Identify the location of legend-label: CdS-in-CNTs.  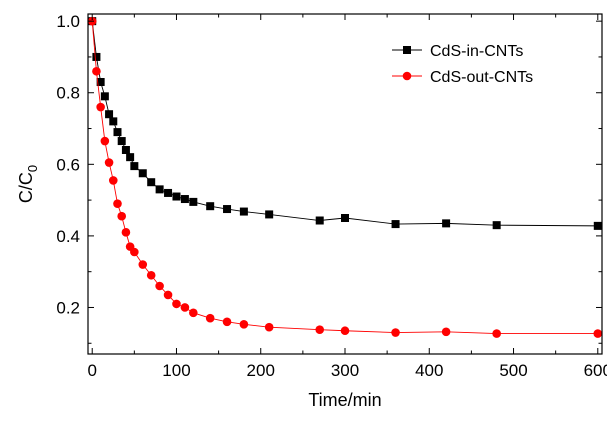
(476, 51).